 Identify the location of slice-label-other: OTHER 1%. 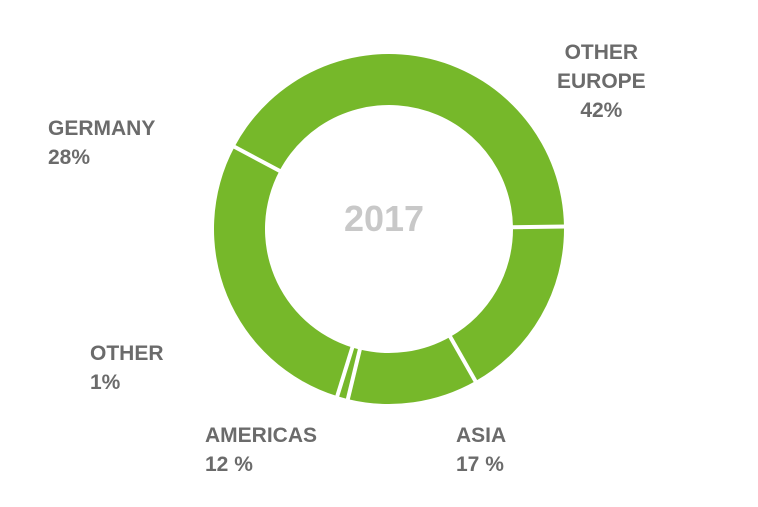
(127, 368).